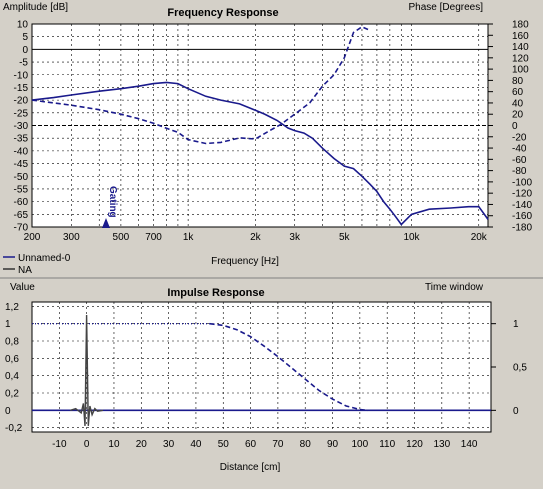 Image resolution: width=543 pixels, height=489 pixels. What do you see at coordinates (224, 444) in the screenshot?
I see `impulse-x-tick-label: 50` at bounding box center [224, 444].